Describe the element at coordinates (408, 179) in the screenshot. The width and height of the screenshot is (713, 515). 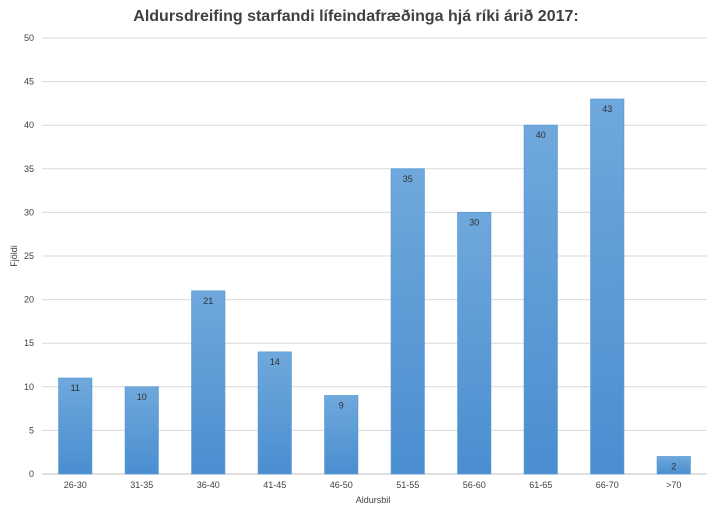
I see `data-label: 35` at that location.